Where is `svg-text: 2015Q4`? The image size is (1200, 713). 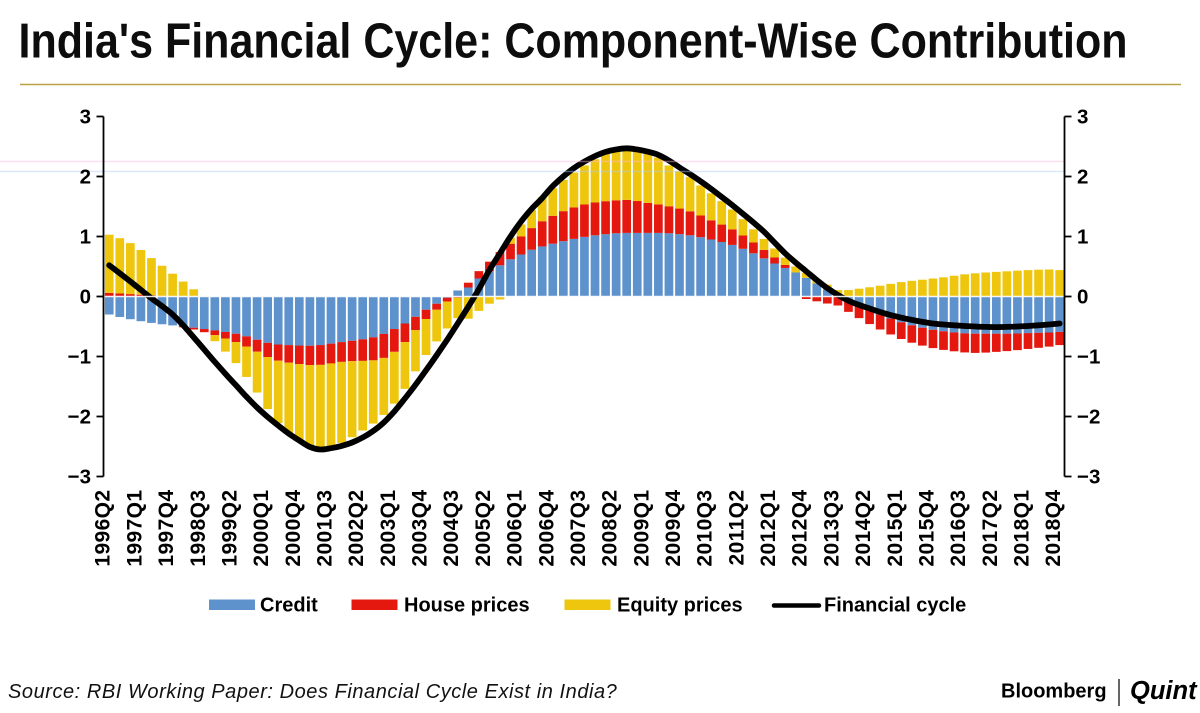
svg-text: 2015Q4 is located at coordinates (926, 528).